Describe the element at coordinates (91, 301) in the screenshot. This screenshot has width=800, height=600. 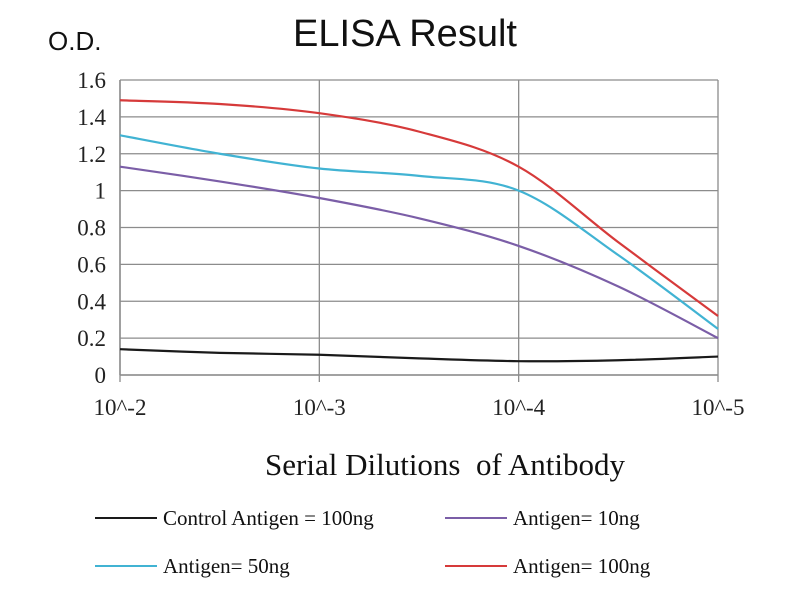
I see `y-tick-label: 0.4` at that location.